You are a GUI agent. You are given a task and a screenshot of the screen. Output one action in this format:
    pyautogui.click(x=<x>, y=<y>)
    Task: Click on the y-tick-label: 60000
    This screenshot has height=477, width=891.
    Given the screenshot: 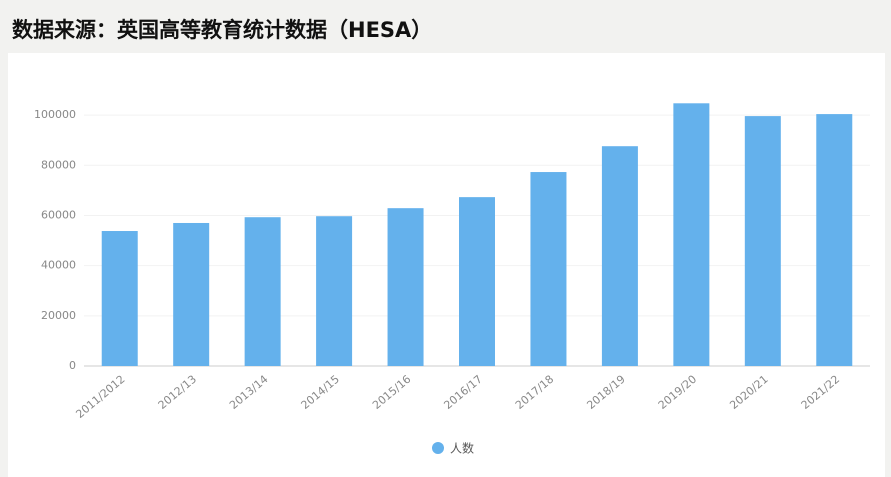 What is the action you would take?
    pyautogui.click(x=58, y=214)
    